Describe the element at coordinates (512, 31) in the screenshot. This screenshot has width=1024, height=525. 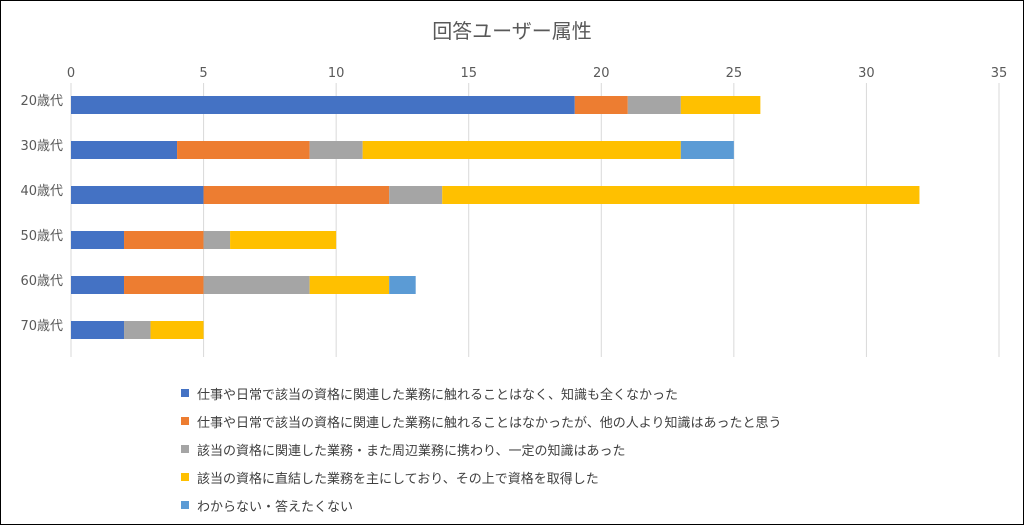
I see `chart-title: 回答ユーザー属性` at that location.